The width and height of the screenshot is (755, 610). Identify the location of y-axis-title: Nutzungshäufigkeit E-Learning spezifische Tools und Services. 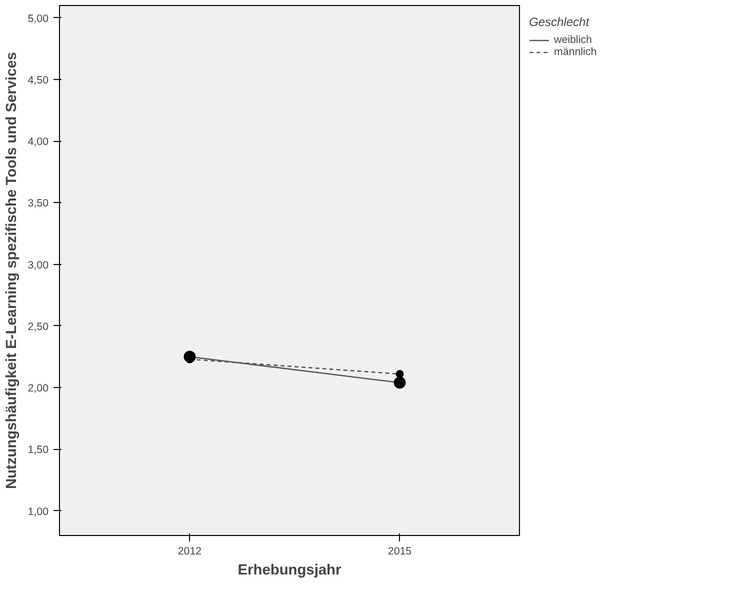
(12, 271).